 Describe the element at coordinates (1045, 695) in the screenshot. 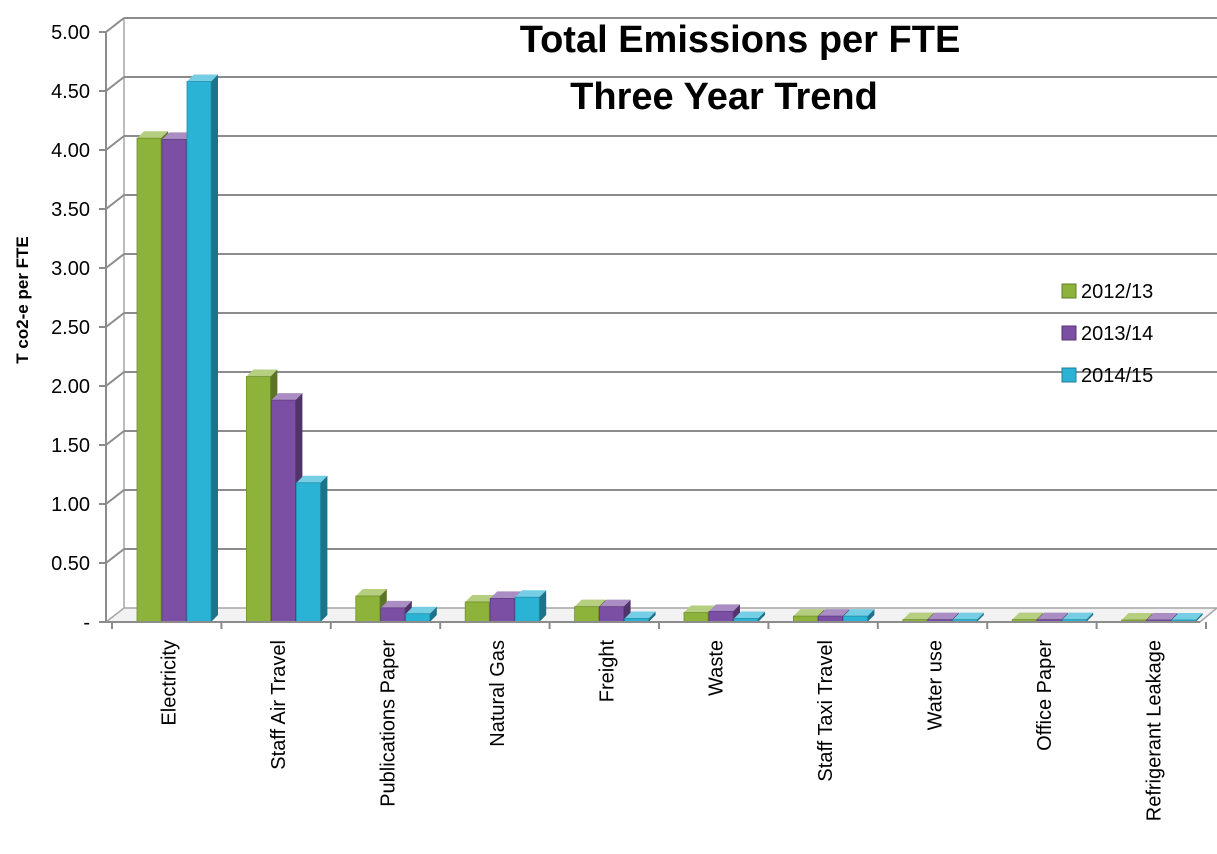

I see `x-tick-label: Office Paper` at that location.